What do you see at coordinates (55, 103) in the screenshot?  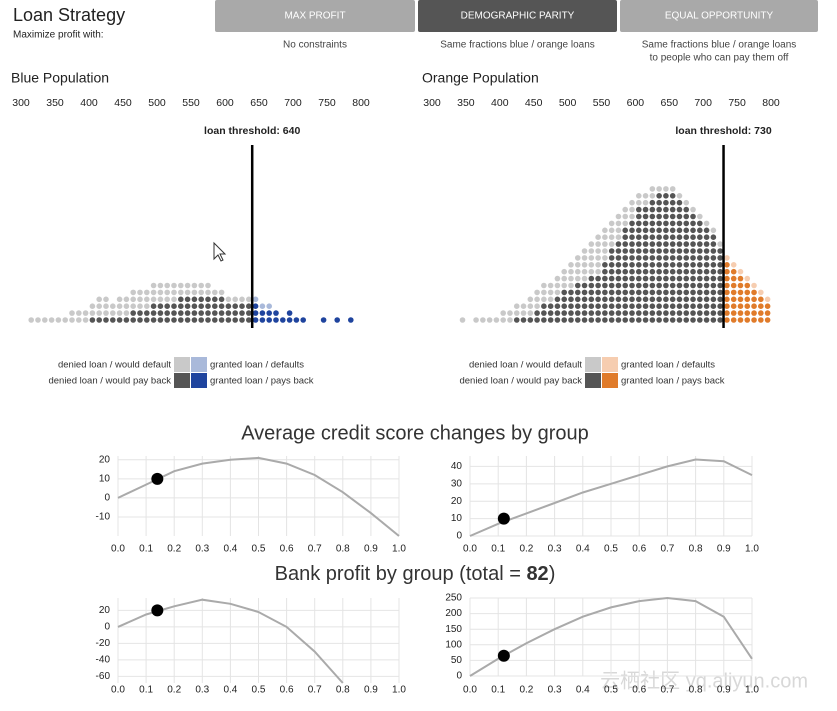 I see `score-tick: 350` at bounding box center [55, 103].